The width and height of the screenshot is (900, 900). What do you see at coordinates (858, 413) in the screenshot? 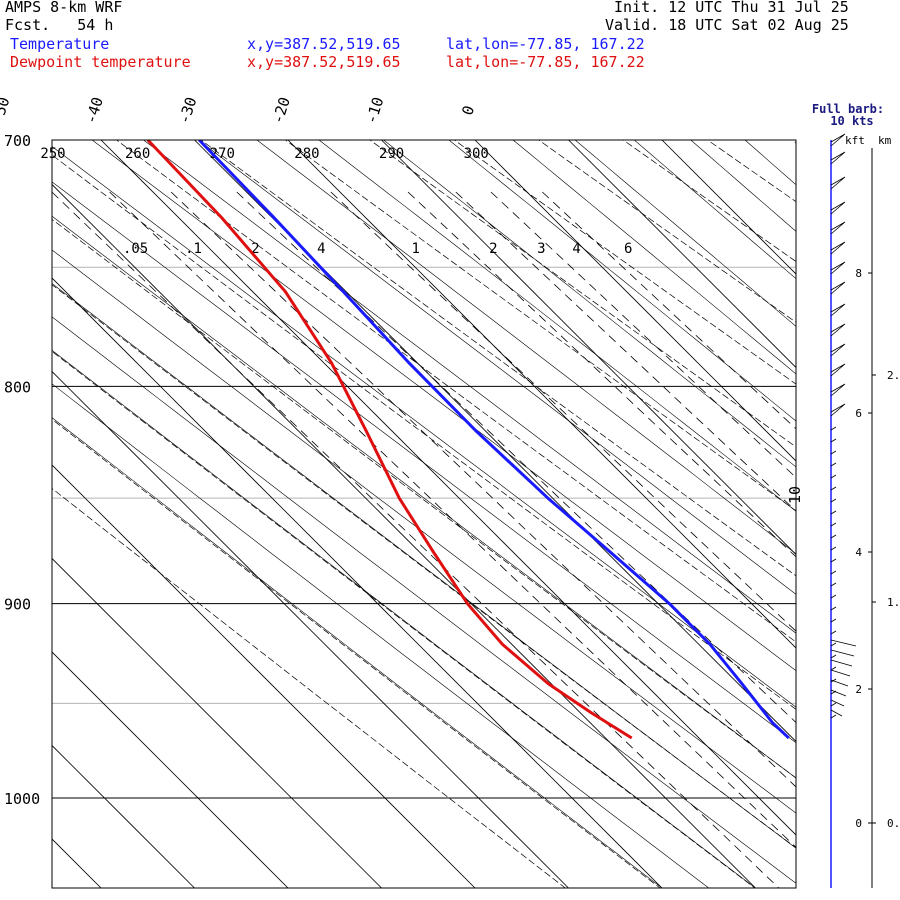
I see `kft-tick-label: 6` at bounding box center [858, 413].